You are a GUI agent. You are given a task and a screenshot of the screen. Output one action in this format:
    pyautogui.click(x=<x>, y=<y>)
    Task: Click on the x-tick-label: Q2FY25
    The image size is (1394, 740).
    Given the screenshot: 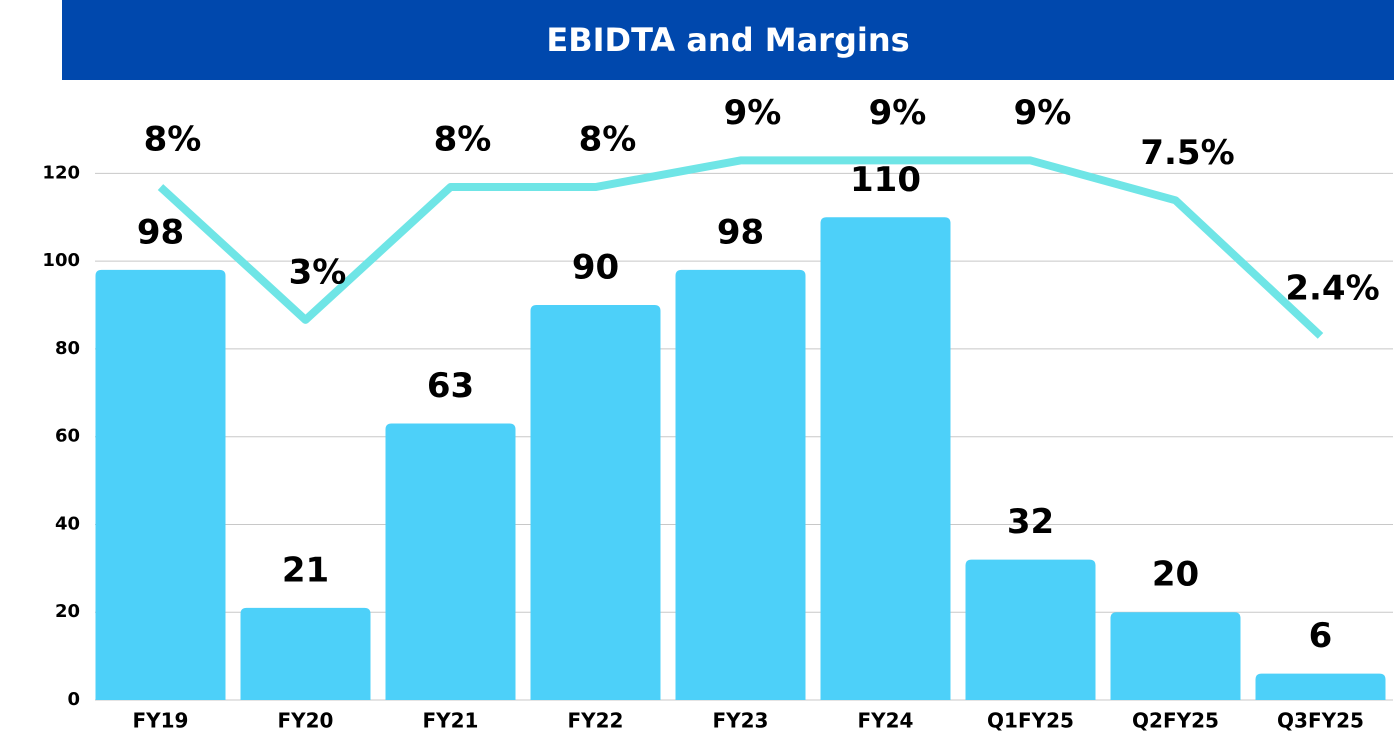 What is the action you would take?
    pyautogui.click(x=1175, y=721)
    